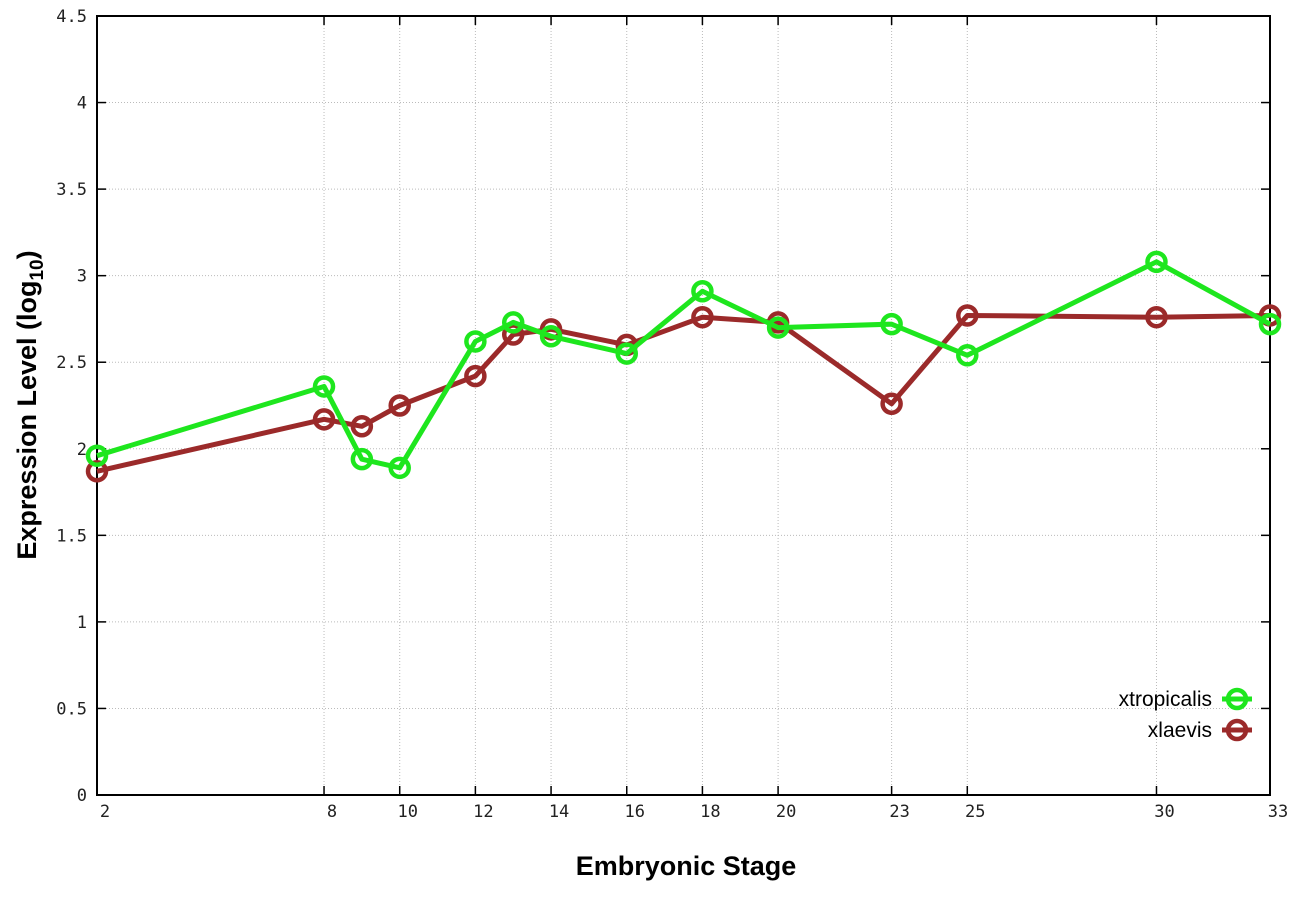 This screenshot has width=1296, height=907. I want to click on x-tick-label: 2, so click(105, 812).